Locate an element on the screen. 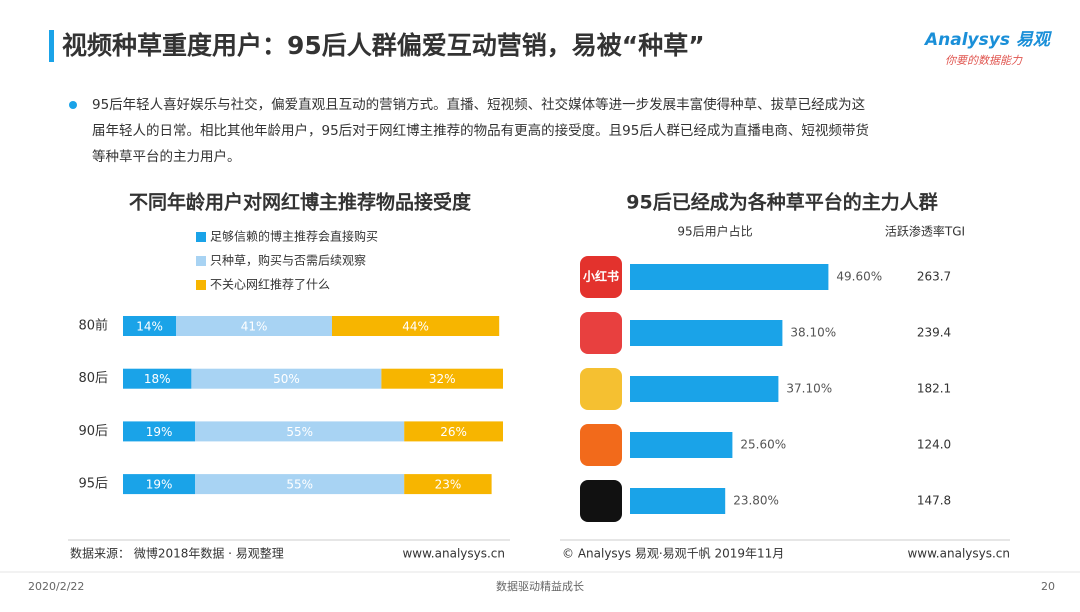  bar-label: 32% is located at coordinates (442, 379).